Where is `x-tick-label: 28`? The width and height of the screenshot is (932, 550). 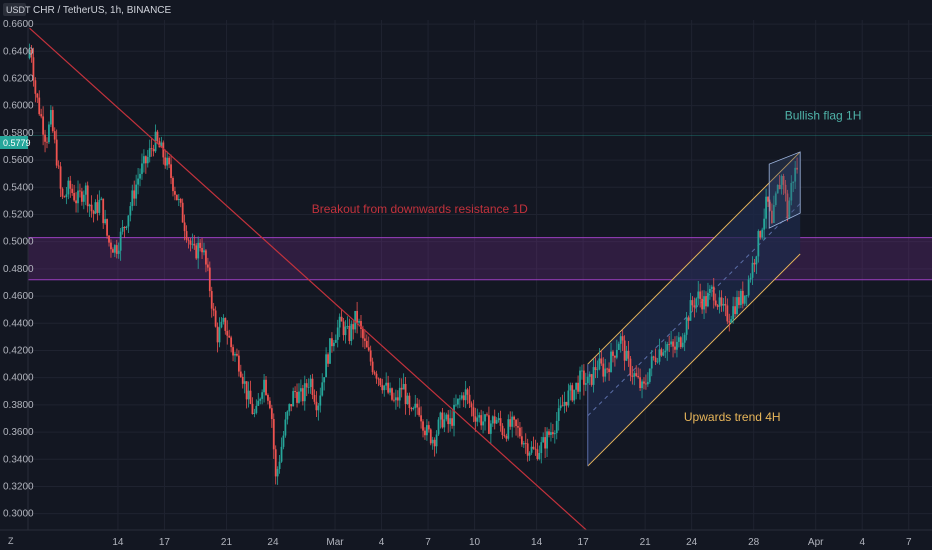
x-tick-label: 28 is located at coordinates (754, 542).